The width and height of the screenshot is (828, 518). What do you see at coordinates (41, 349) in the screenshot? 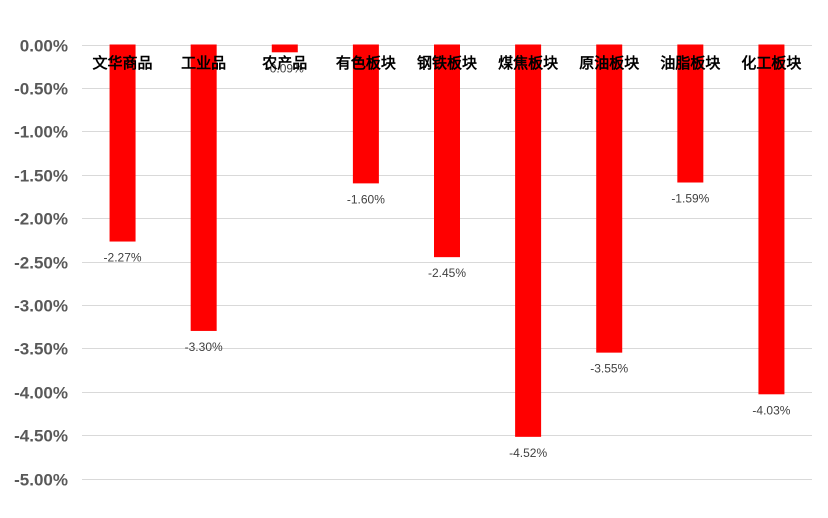
I see `y-tick-label: -3.50%` at bounding box center [41, 349].